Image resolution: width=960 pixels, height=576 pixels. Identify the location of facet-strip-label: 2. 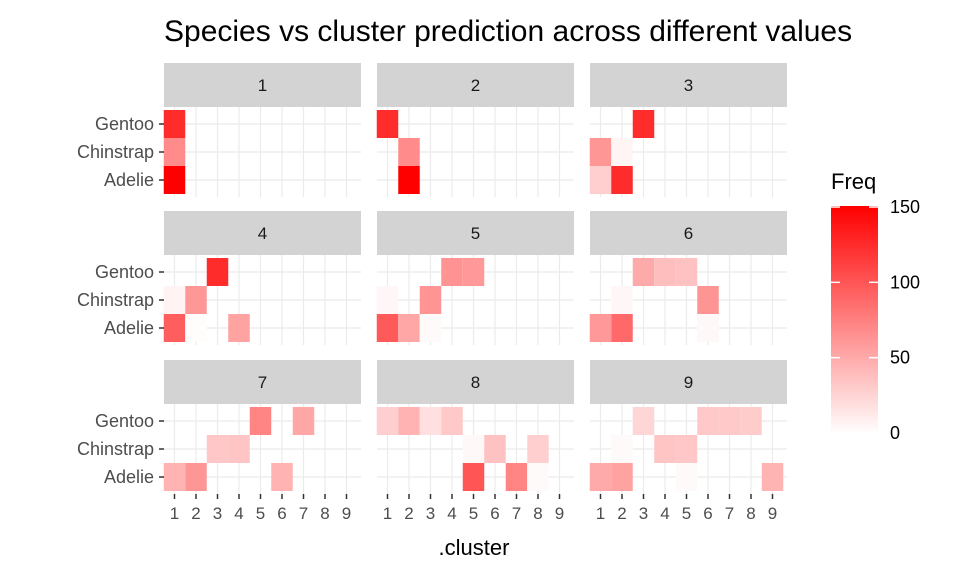
(475, 85).